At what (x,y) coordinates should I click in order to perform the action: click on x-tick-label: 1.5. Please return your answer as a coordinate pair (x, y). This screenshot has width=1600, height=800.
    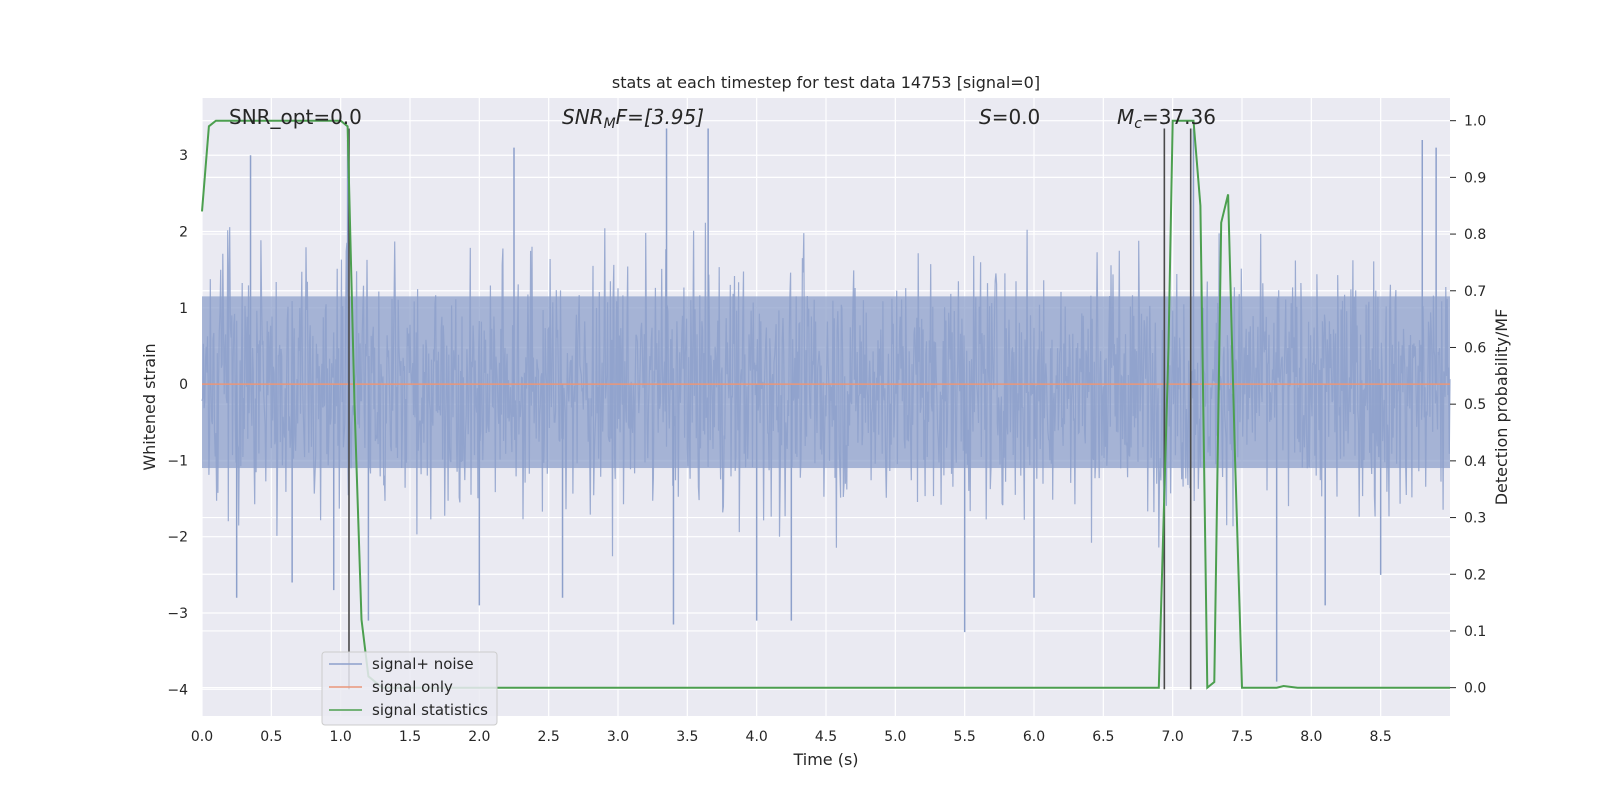
    Looking at the image, I should click on (410, 737).